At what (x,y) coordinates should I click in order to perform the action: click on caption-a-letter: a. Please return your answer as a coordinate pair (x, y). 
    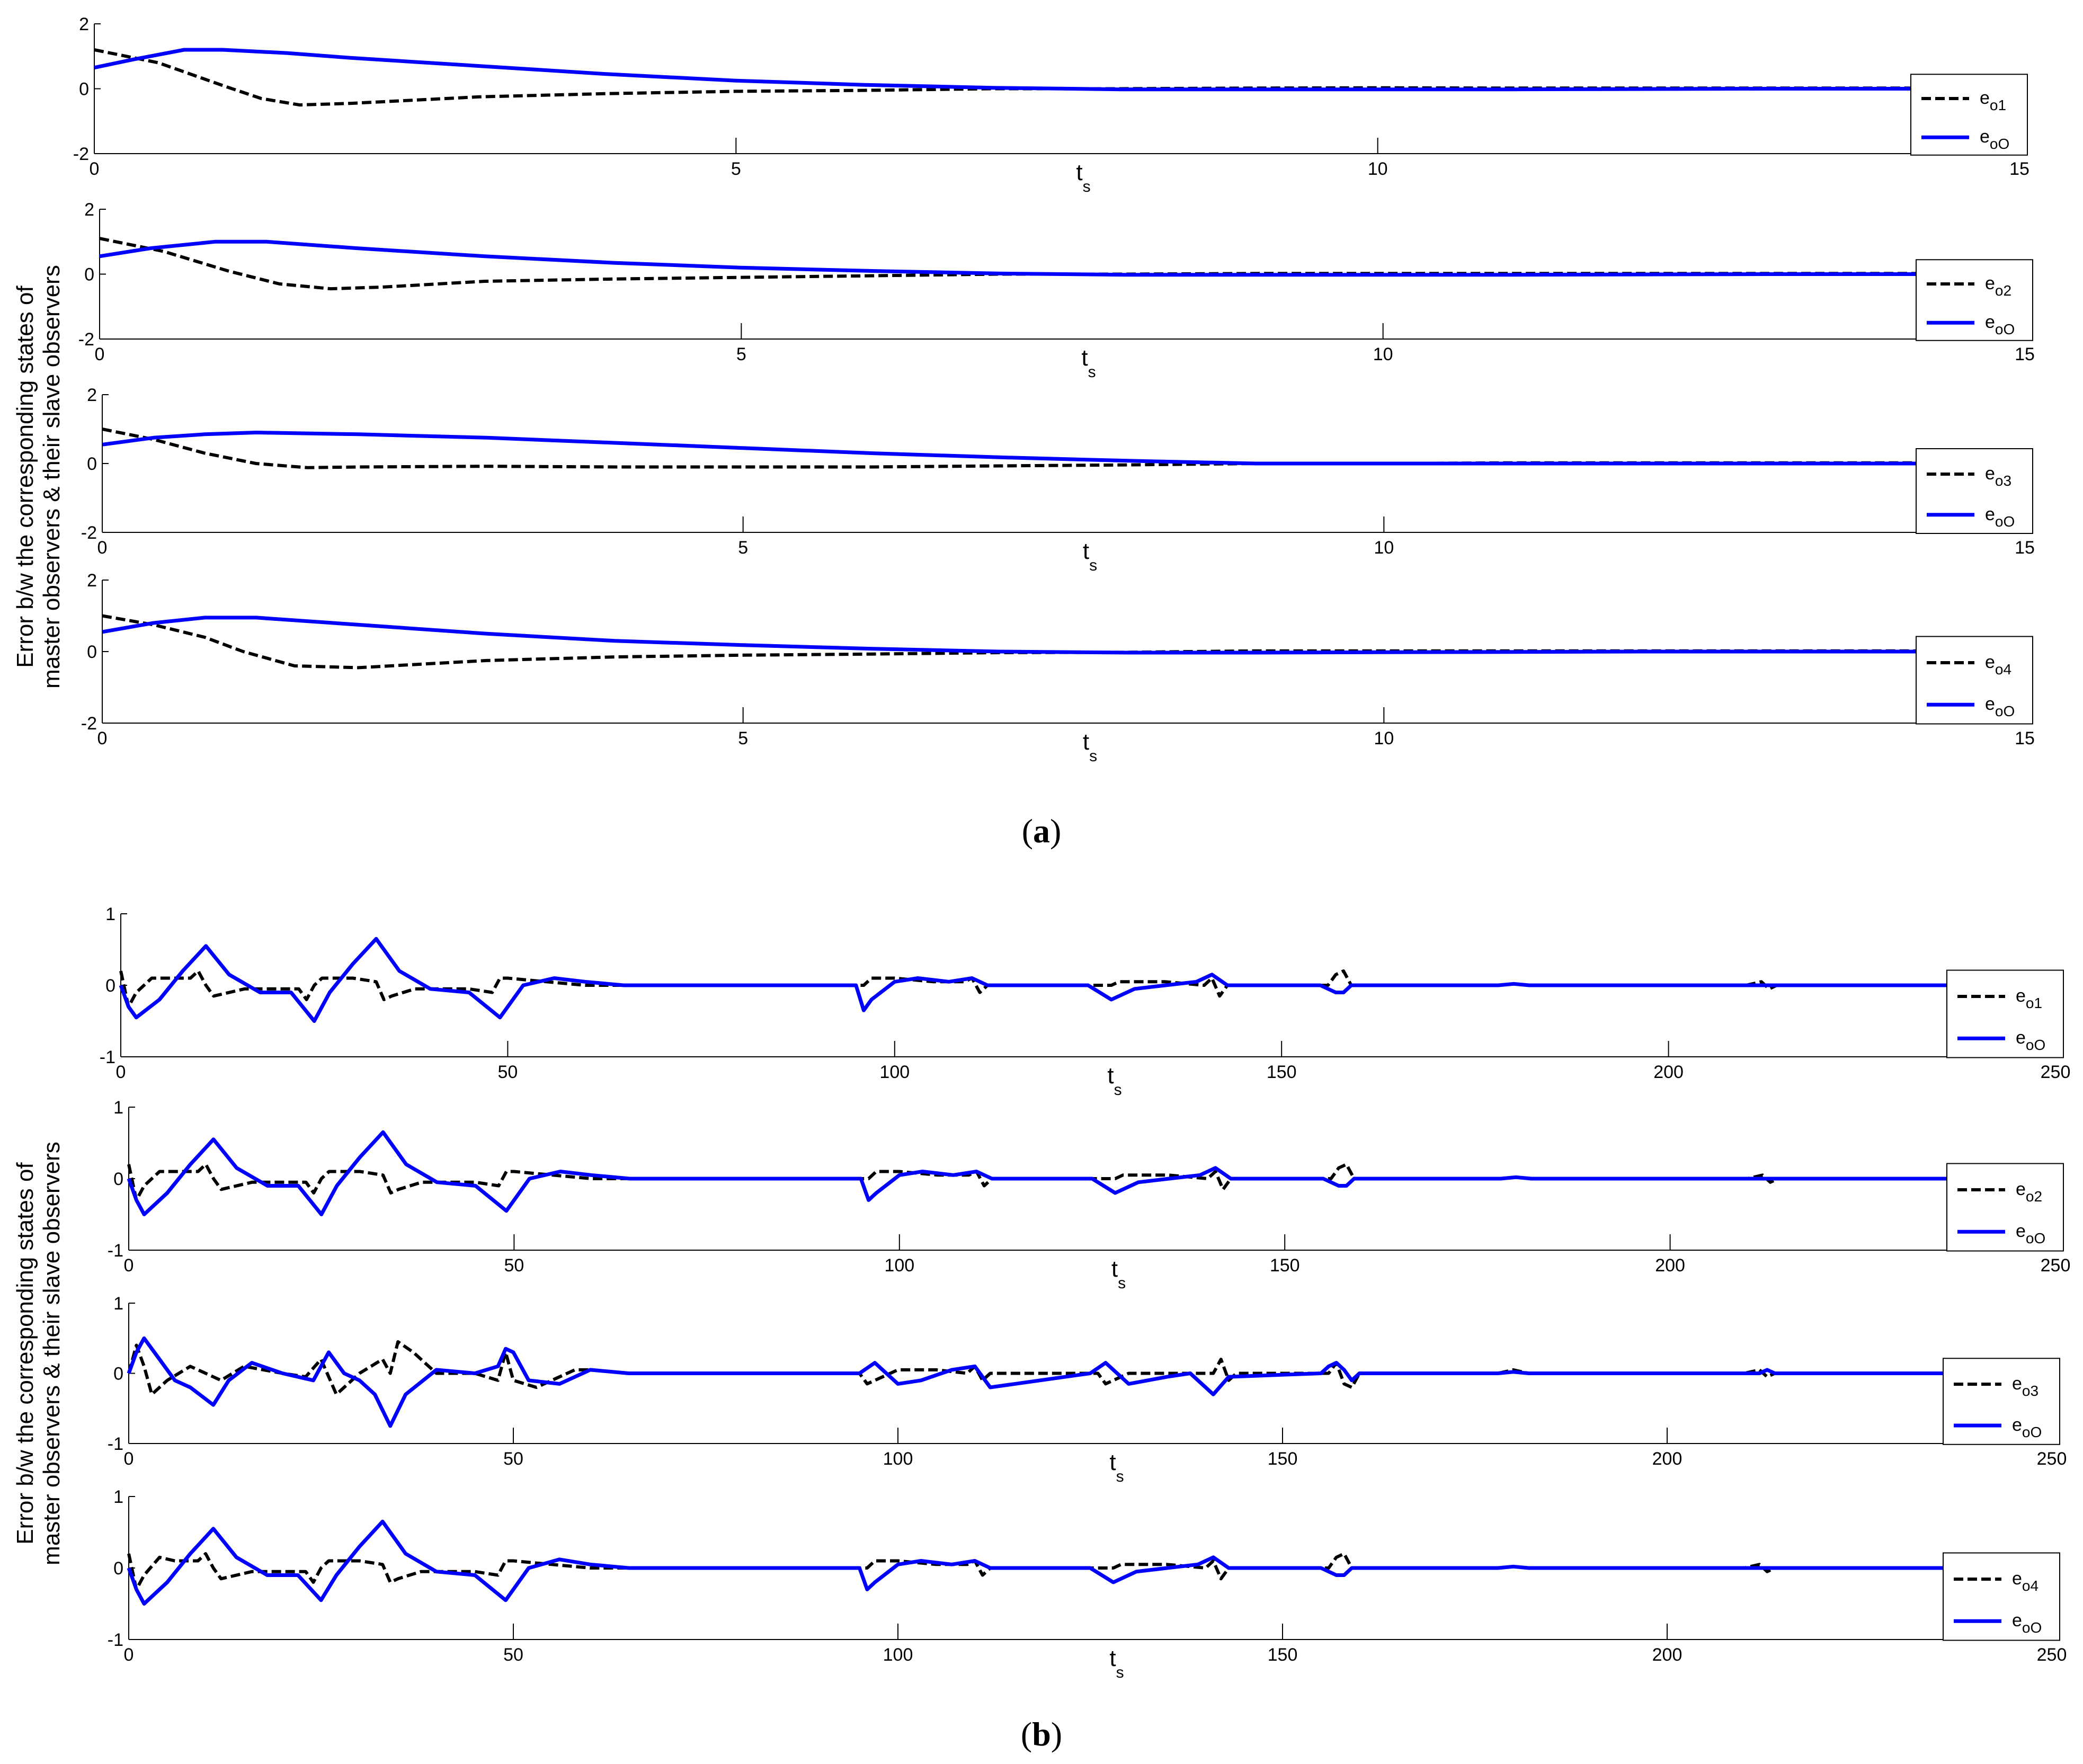
    Looking at the image, I should click on (1041, 831).